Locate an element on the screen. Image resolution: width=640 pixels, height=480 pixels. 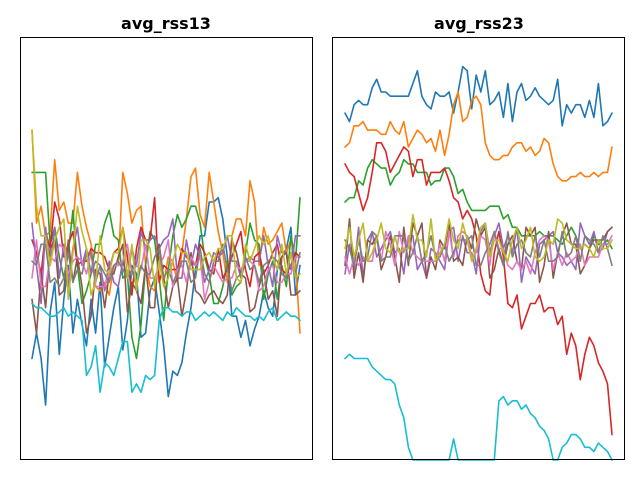
subplot-title: avg_rss23 is located at coordinates (479, 23).